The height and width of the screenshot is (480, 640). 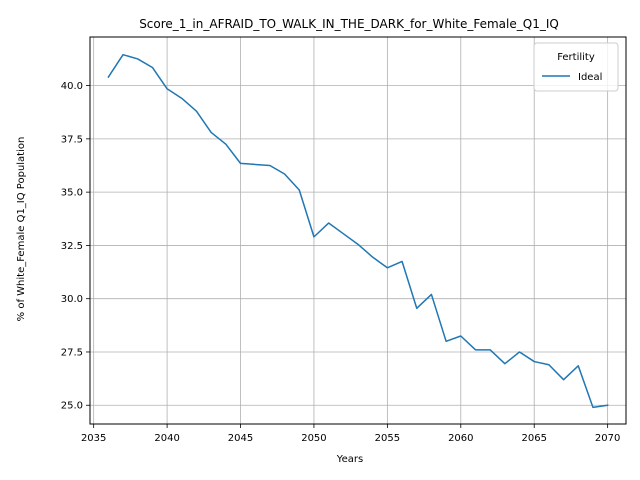 I want to click on y-tick-label: 30.0, so click(x=72, y=299).